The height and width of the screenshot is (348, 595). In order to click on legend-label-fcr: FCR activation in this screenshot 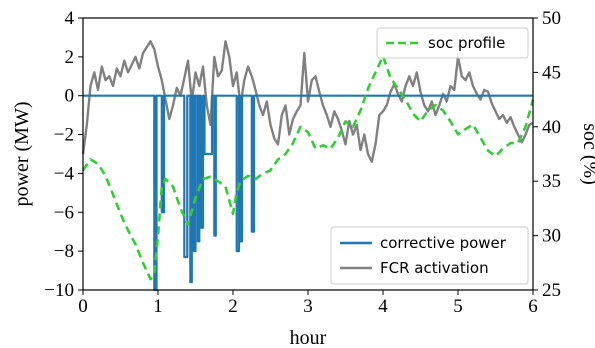, I will do `click(434, 268)`.